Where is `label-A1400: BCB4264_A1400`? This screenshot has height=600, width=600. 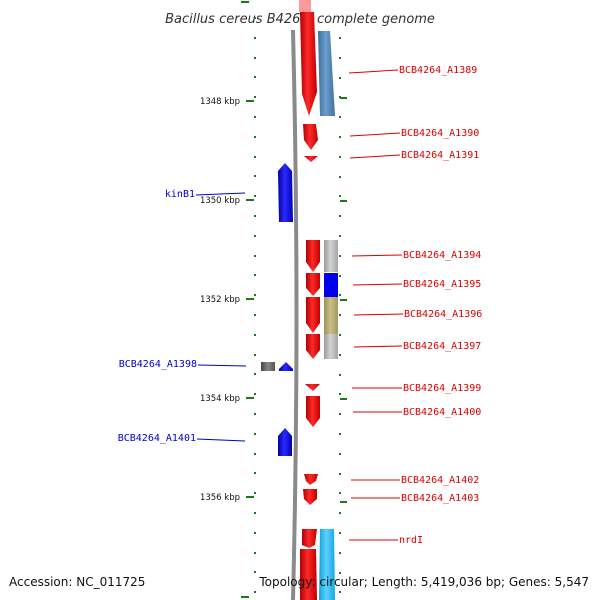 label-A1400: BCB4264_A1400 is located at coordinates (442, 412).